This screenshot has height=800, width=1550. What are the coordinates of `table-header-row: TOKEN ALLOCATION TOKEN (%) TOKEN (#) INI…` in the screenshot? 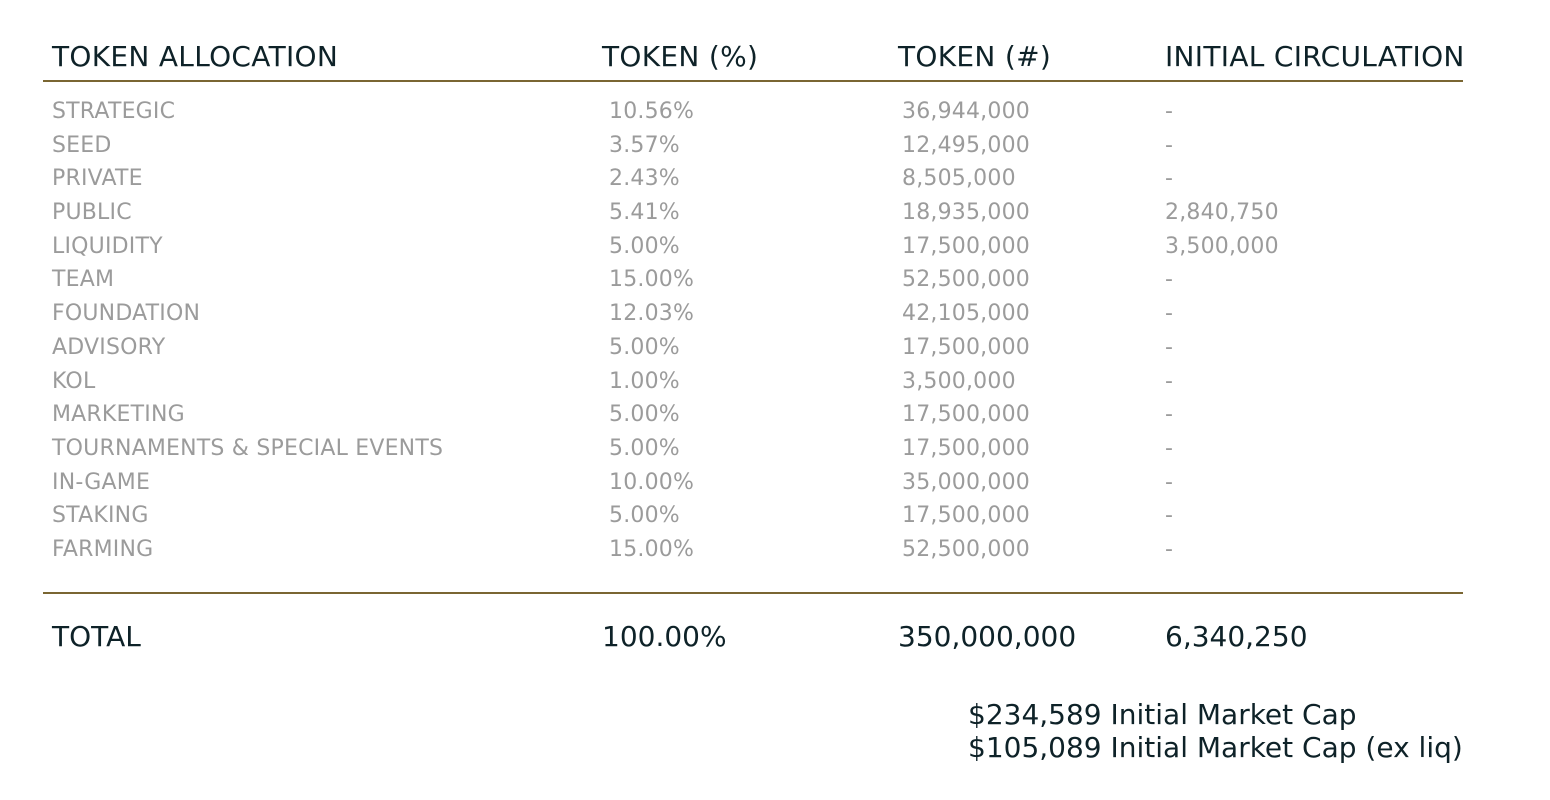 It's located at (754, 58).